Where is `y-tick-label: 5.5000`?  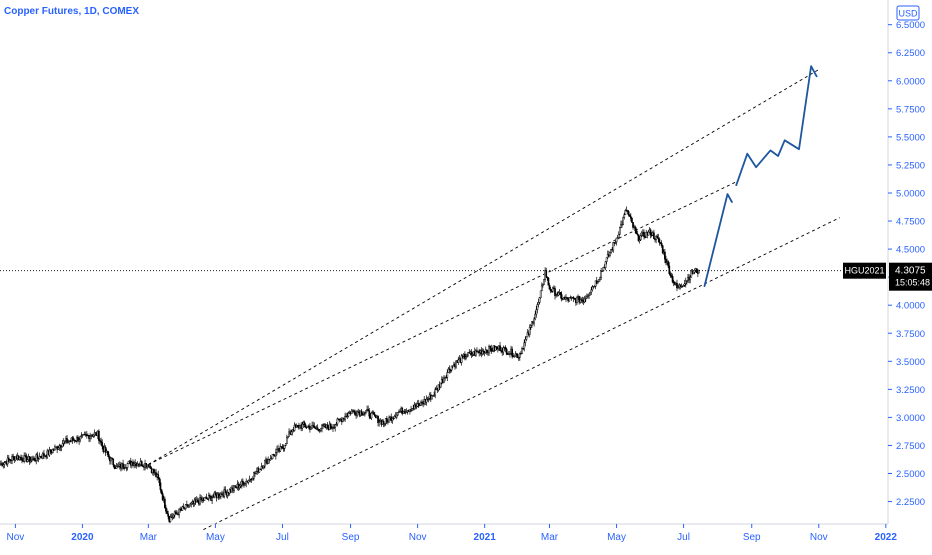 y-tick-label: 5.5000 is located at coordinates (910, 137).